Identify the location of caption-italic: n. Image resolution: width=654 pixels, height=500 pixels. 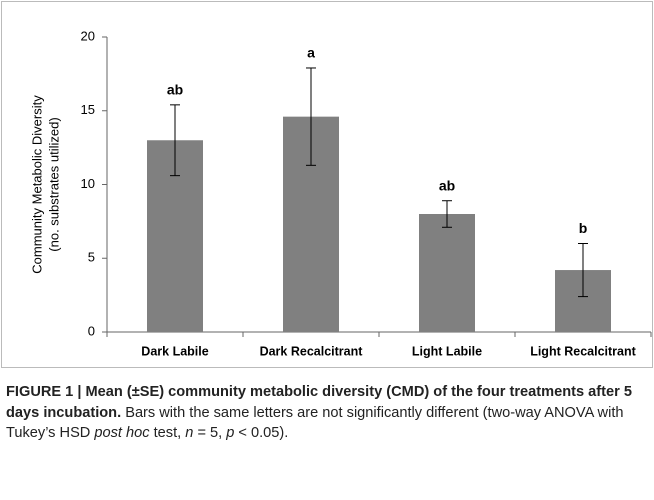
(189, 433).